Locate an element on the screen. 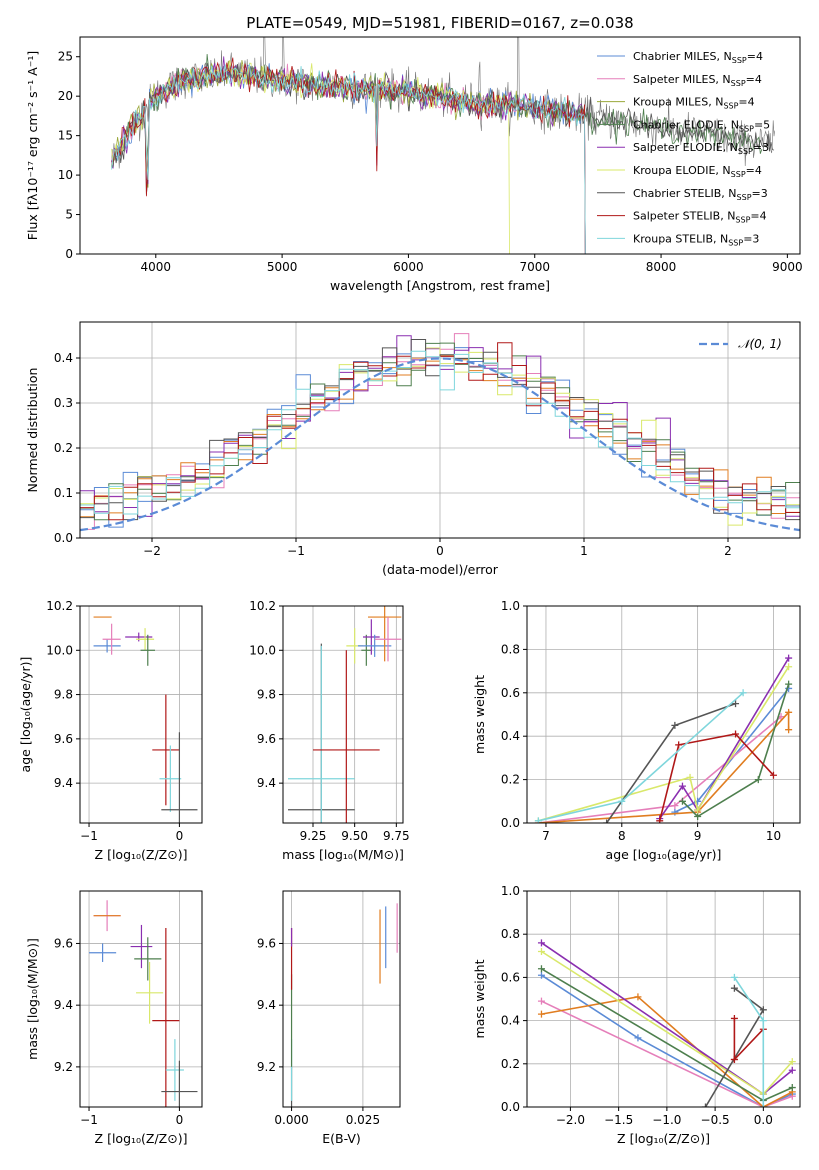  model-spectrum-salpeter_stelib is located at coordinates (348, 155).